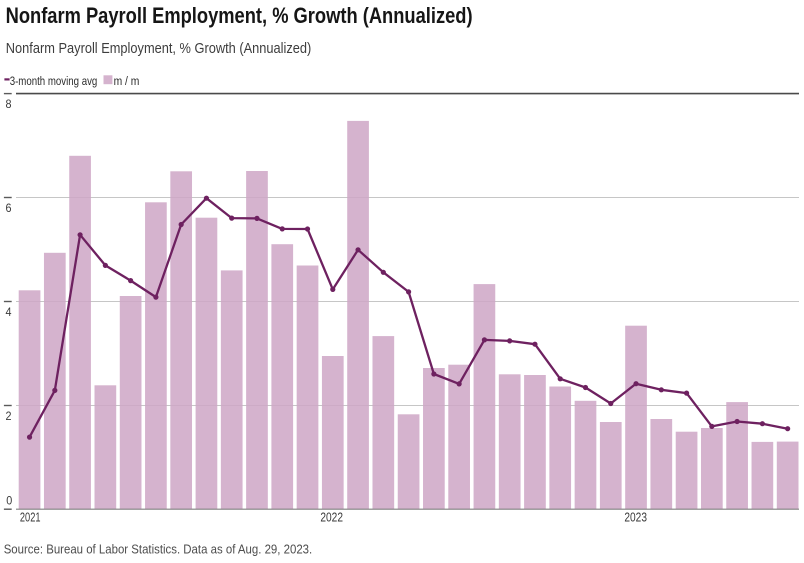 This screenshot has width=804, height=563. What do you see at coordinates (30, 518) in the screenshot?
I see `svg-text: 2021` at bounding box center [30, 518].